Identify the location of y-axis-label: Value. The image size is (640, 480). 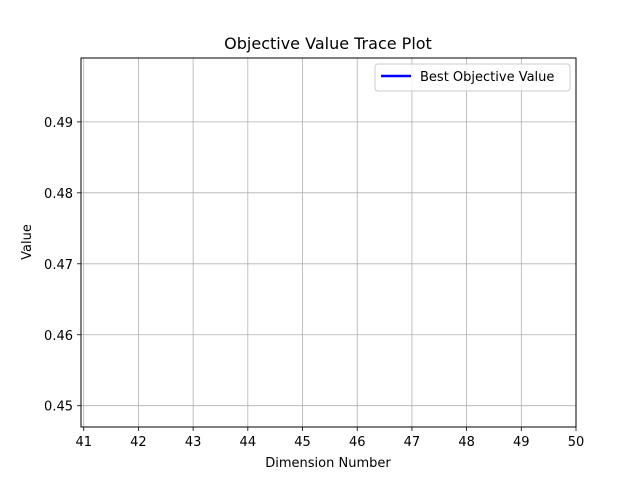
(27, 242).